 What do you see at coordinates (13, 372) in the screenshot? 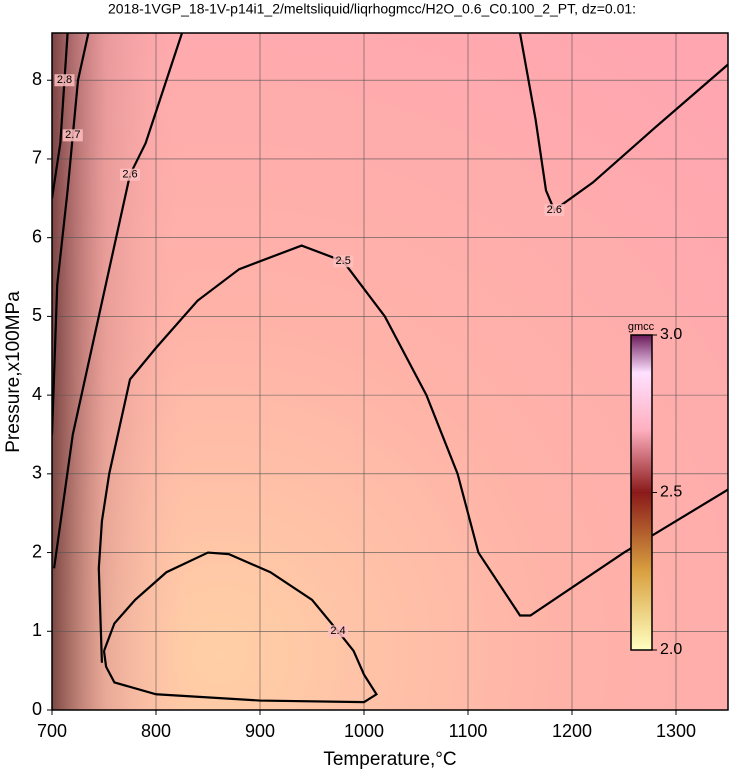
I see `y-axis-label: Pressure,x100MPa` at bounding box center [13, 372].